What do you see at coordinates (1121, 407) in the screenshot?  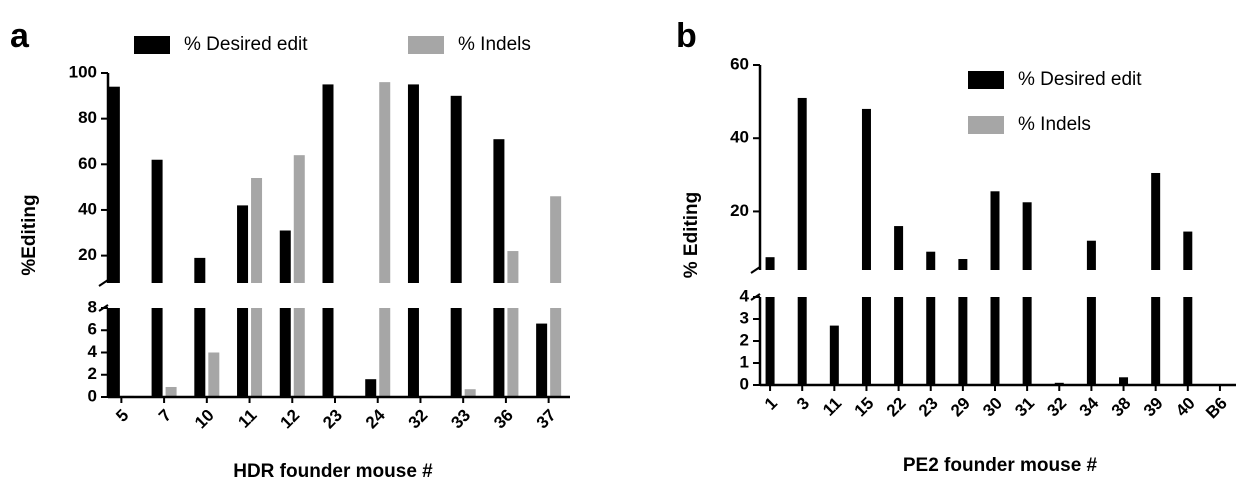 I see `x-tick-label: 38` at bounding box center [1121, 407].